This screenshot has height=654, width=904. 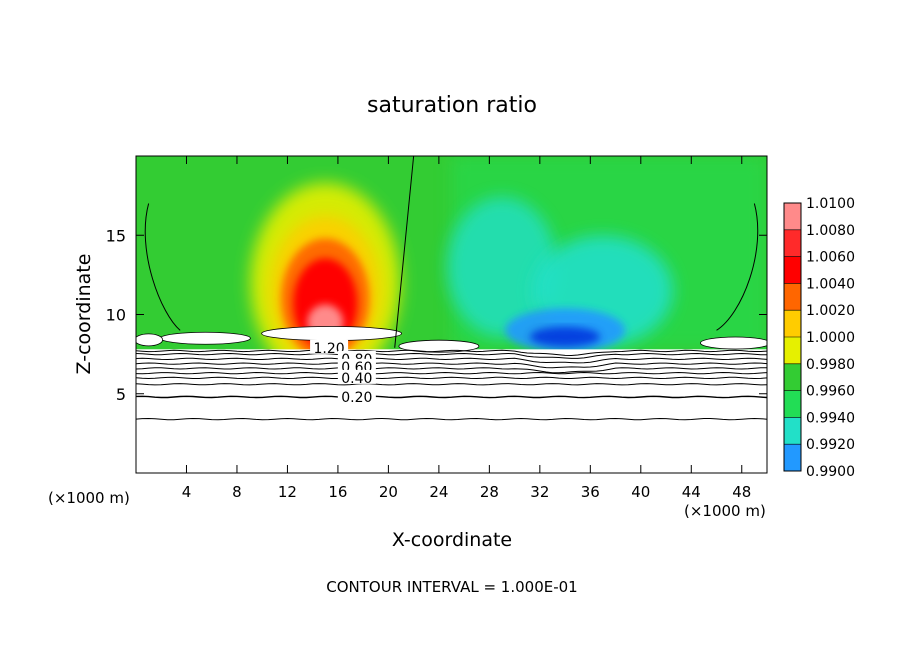 What do you see at coordinates (451, 411) in the screenshot?
I see `field-masked-region` at bounding box center [451, 411].